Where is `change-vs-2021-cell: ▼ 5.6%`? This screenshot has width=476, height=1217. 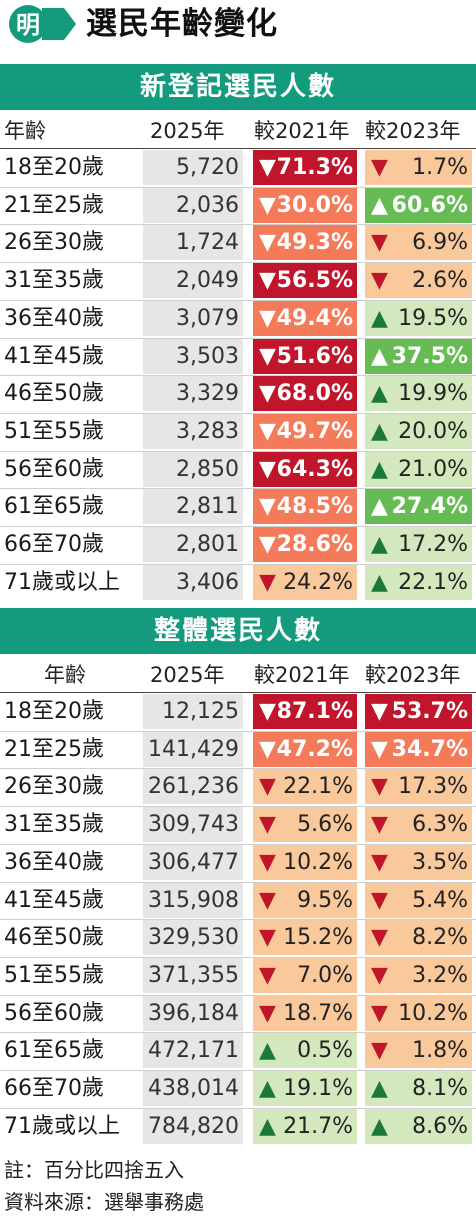
change-vs-2021-cell: ▼ 5.6% is located at coordinates (305, 825).